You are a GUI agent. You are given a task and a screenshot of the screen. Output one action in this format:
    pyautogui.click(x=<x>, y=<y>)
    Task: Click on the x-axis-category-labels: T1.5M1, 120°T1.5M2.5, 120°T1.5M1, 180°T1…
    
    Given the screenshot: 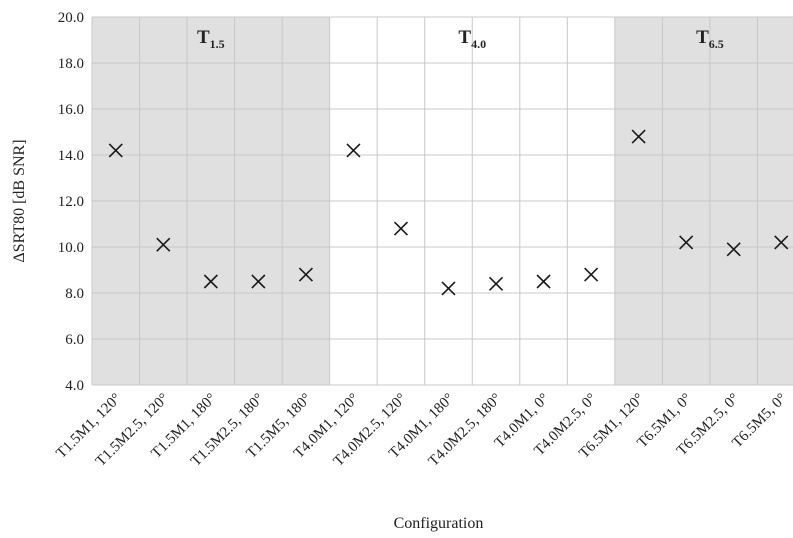 What is the action you would take?
    pyautogui.click(x=421, y=430)
    